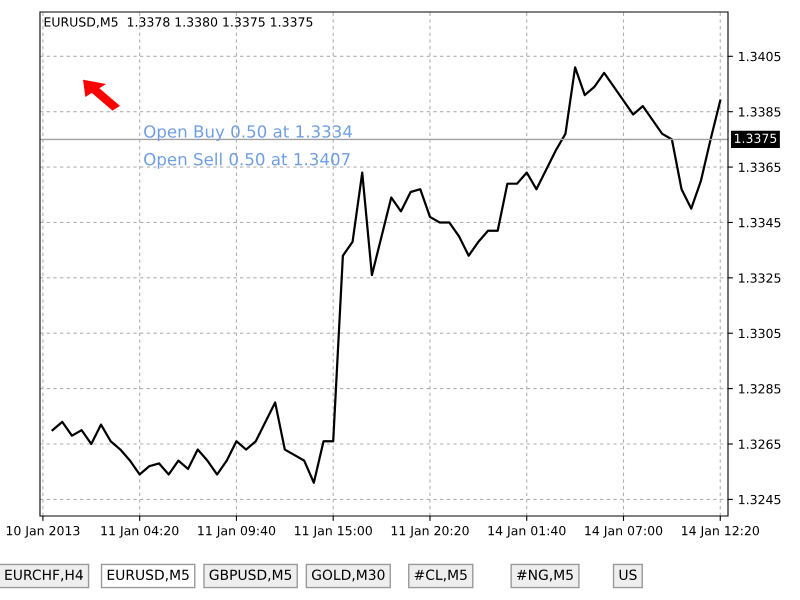 This screenshot has width=800, height=600. Describe the element at coordinates (759, 333) in the screenshot. I see `y-tick-label: 1.3305` at that location.